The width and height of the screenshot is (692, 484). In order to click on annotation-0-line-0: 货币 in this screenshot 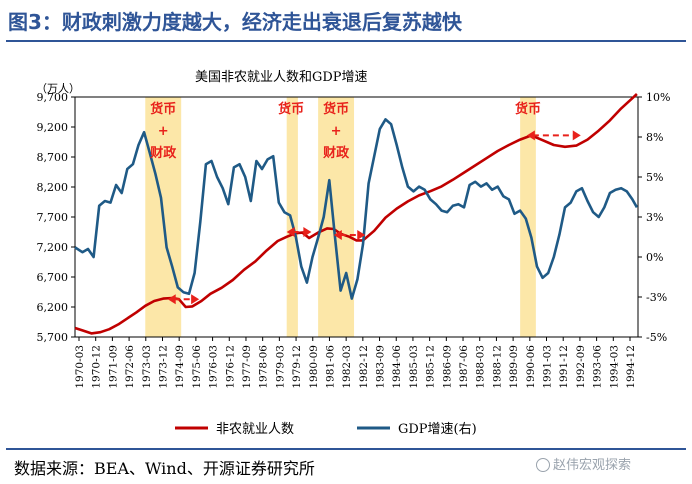, I will do `click(163, 109)`.